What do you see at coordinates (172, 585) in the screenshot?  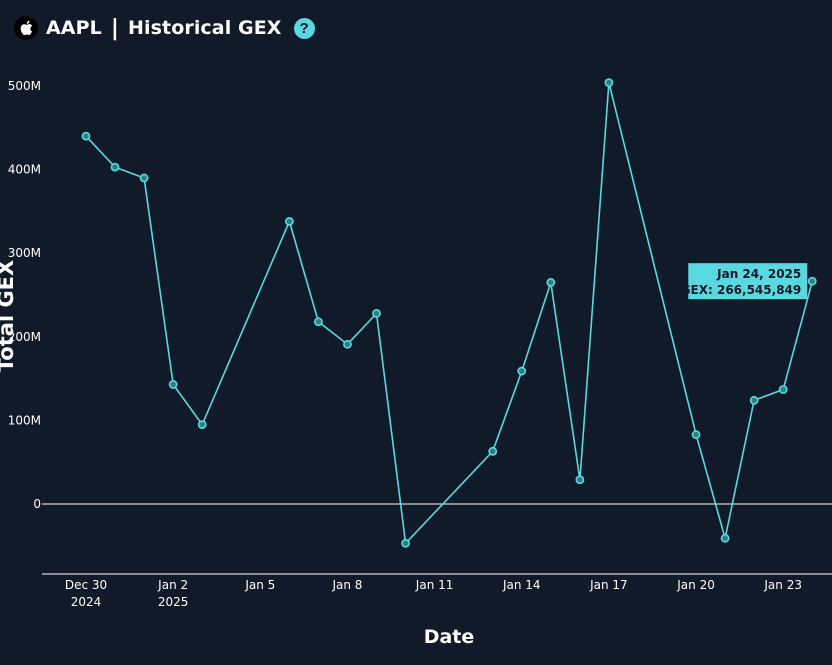 I see `x-tick-label: Jan 2` at bounding box center [172, 585].